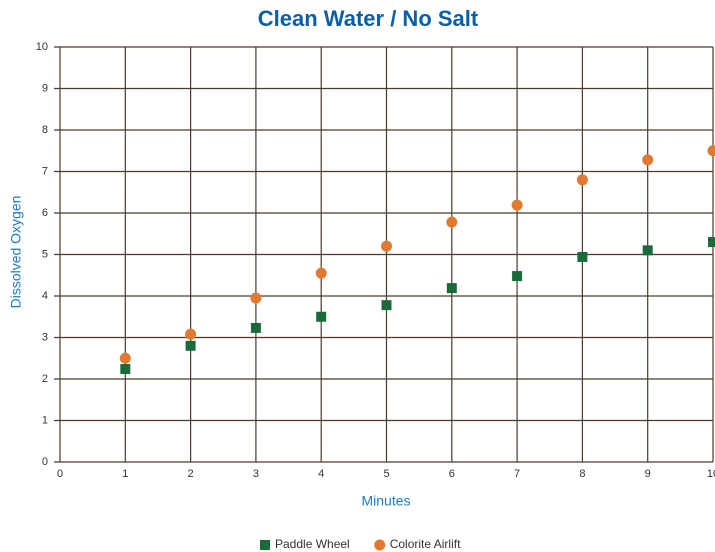 The image size is (715, 552). I want to click on x-tick-label: 9, so click(648, 474).